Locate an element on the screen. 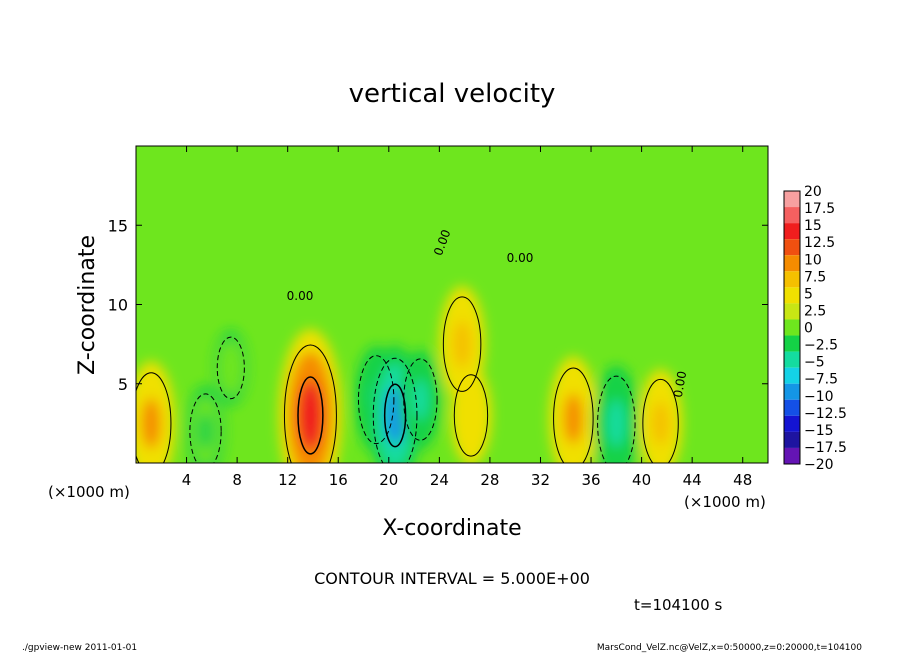 The width and height of the screenshot is (904, 654). x-axis-label: X-coordinate is located at coordinates (451, 528).